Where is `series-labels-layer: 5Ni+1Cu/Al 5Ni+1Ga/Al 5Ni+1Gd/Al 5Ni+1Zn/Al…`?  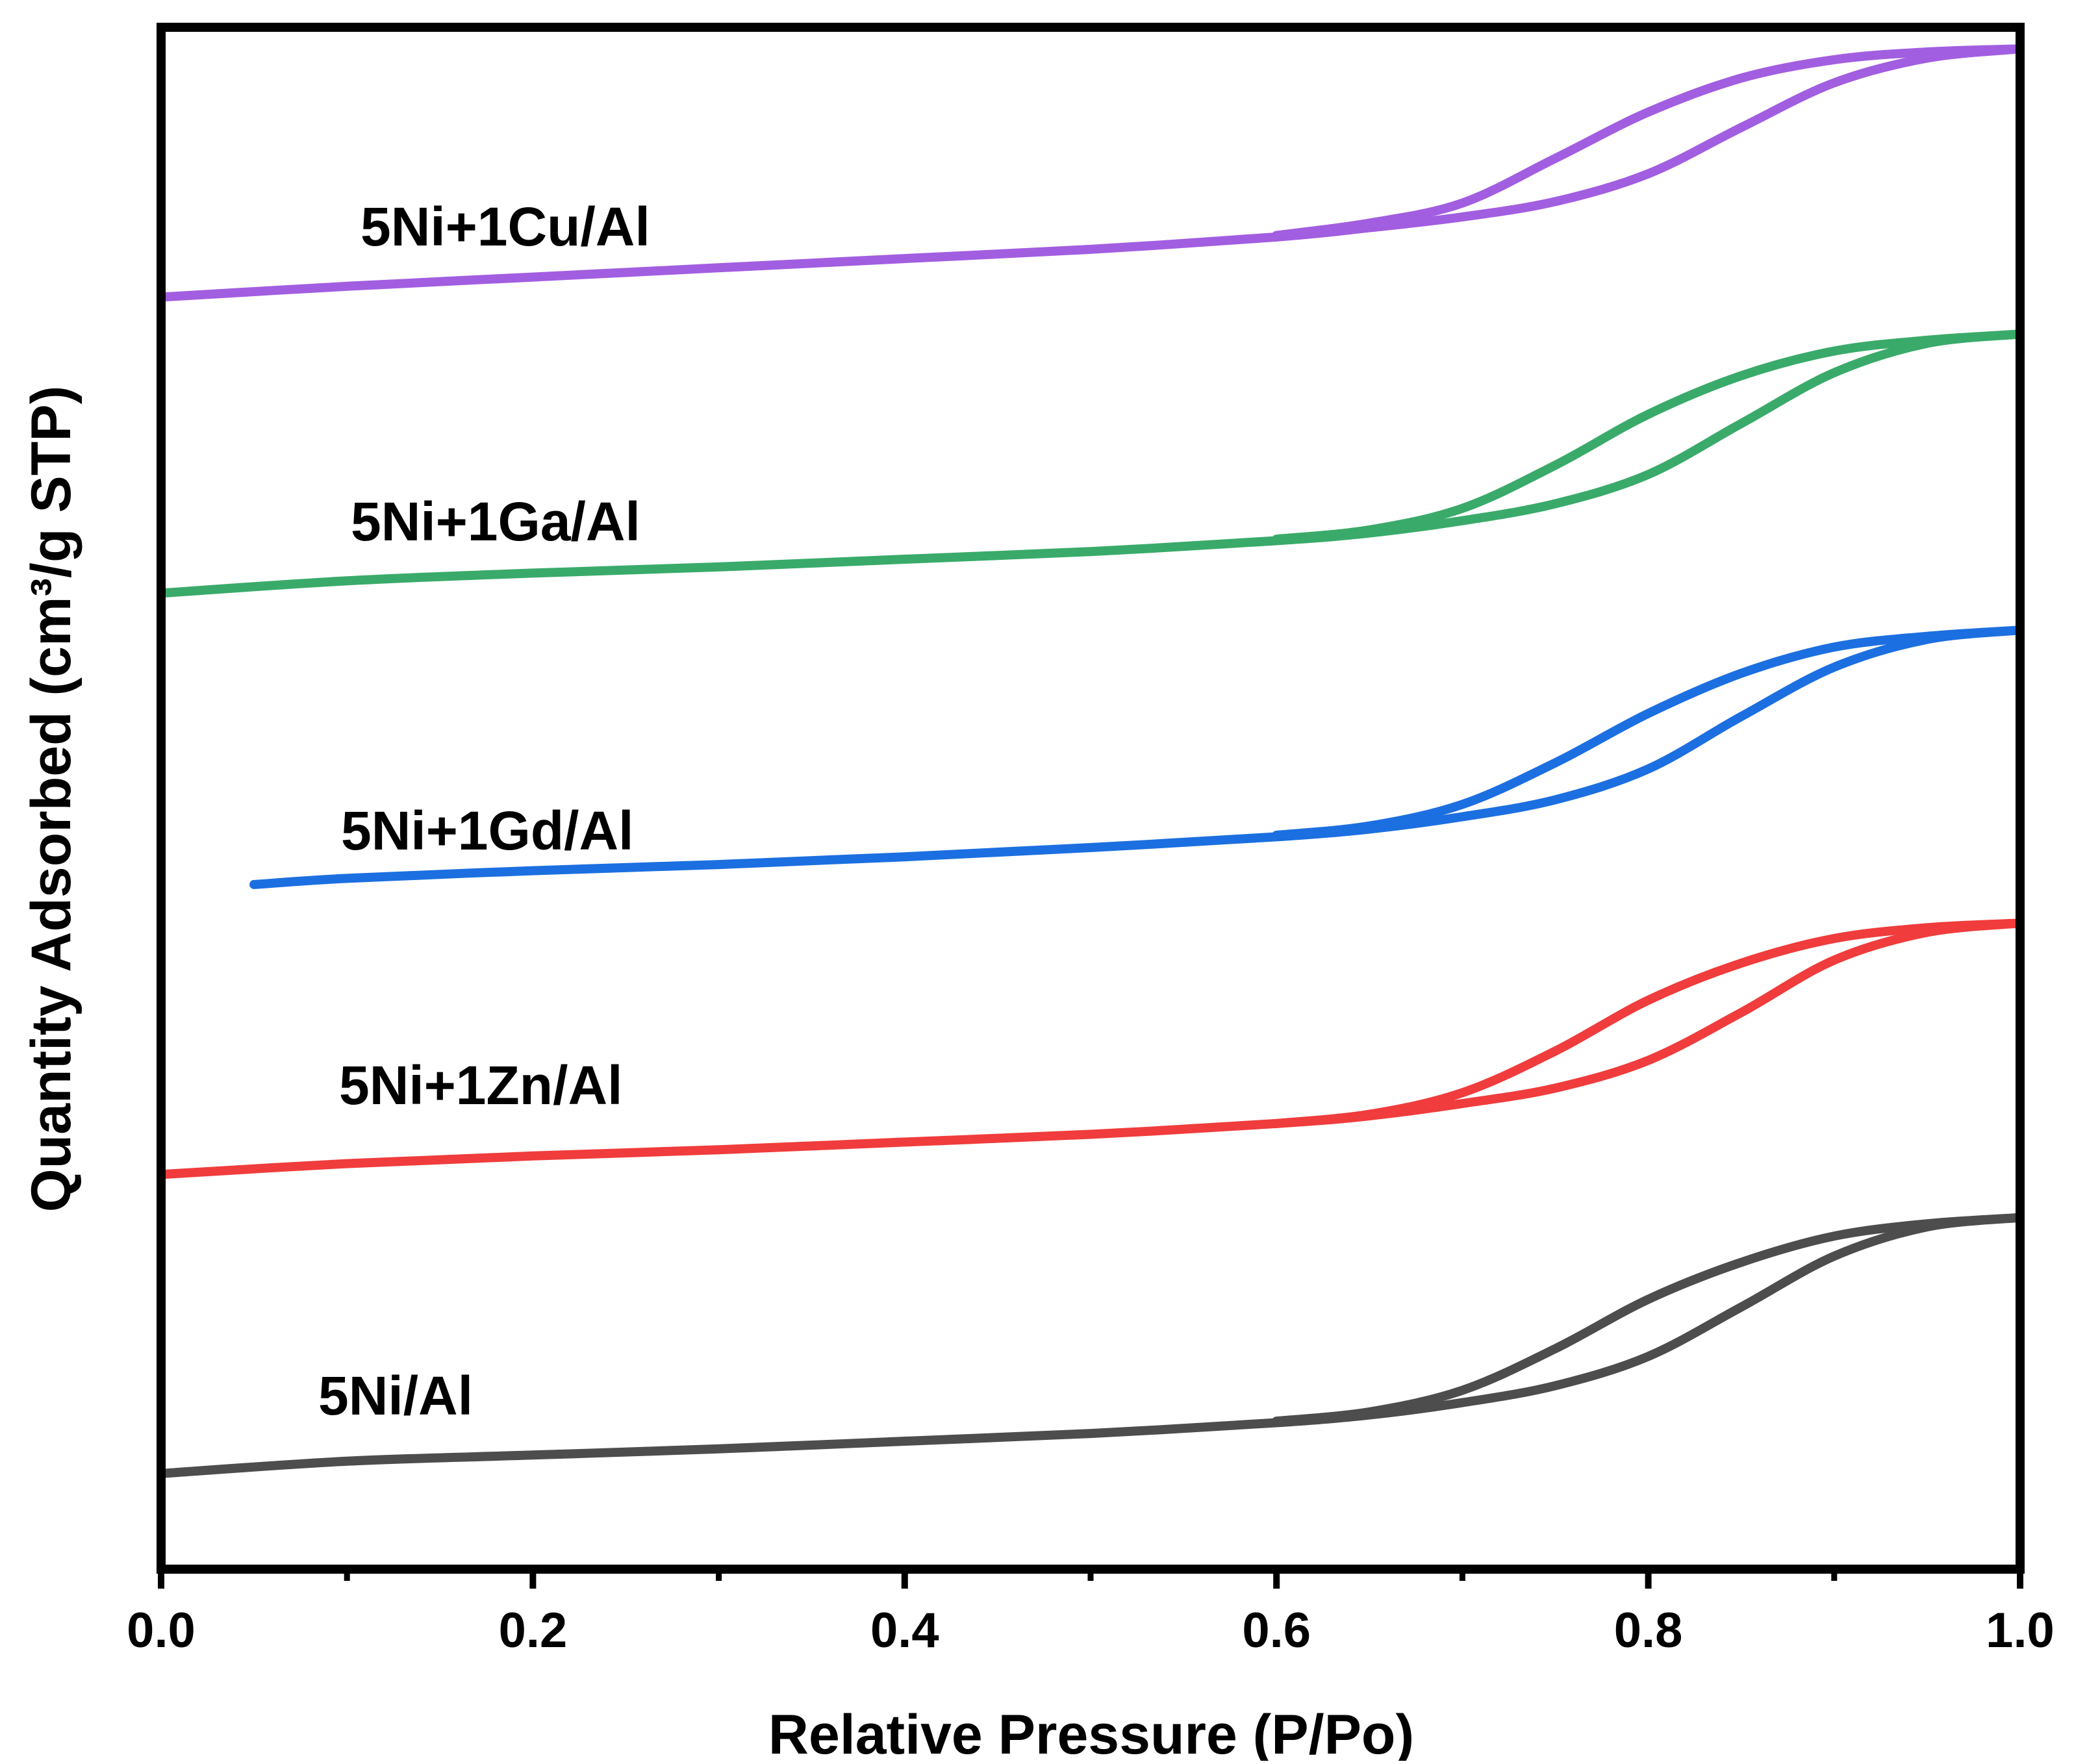
series-labels-layer: 5Ni+1Cu/Al 5Ni+1Ga/Al 5Ni+1Gd/Al 5Ni+1Zn/Al… is located at coordinates (484, 811).